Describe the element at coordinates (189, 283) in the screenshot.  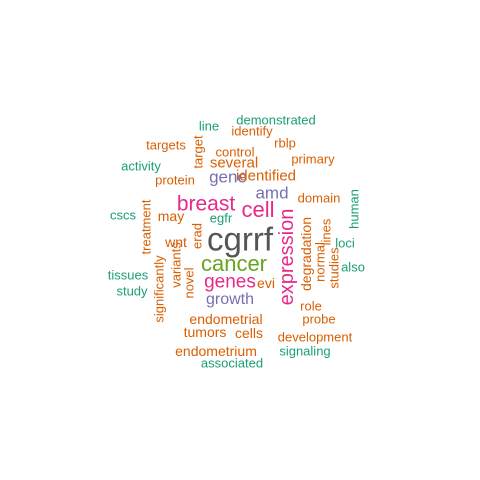
I see `word-novel: novel` at that location.